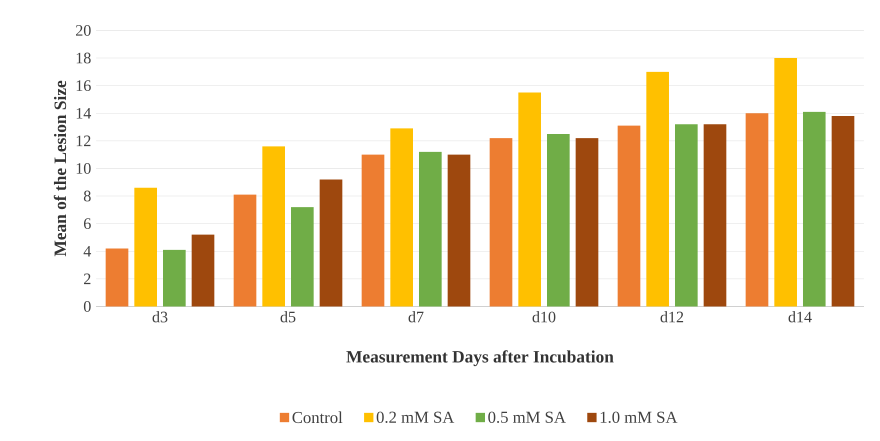  Describe the element at coordinates (527, 417) in the screenshot. I see `legend-label: 0.5 mM SA` at that location.